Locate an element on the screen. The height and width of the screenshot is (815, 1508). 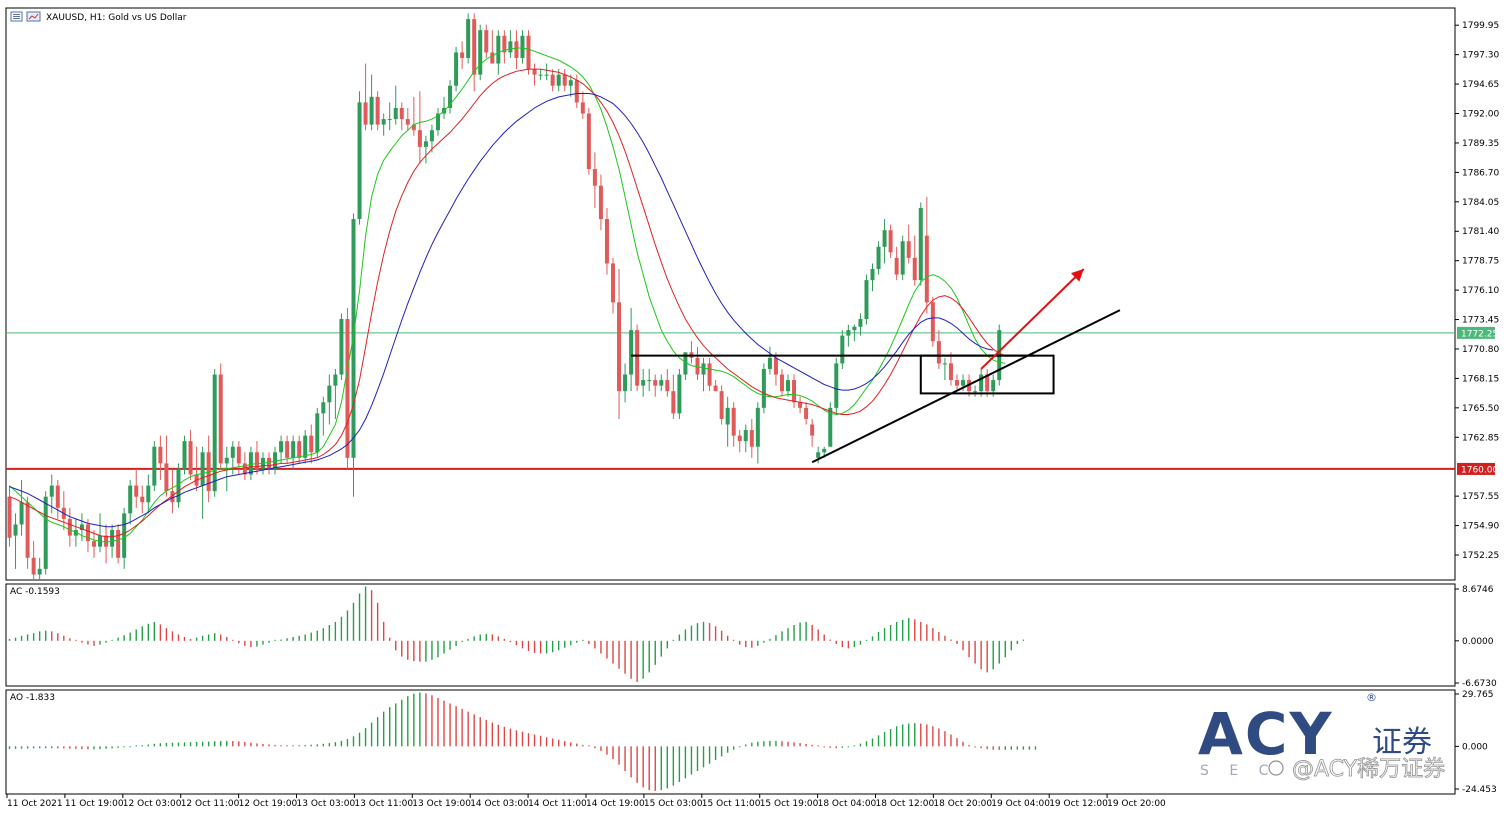
ao-indicator-panel is located at coordinates (730, 742).